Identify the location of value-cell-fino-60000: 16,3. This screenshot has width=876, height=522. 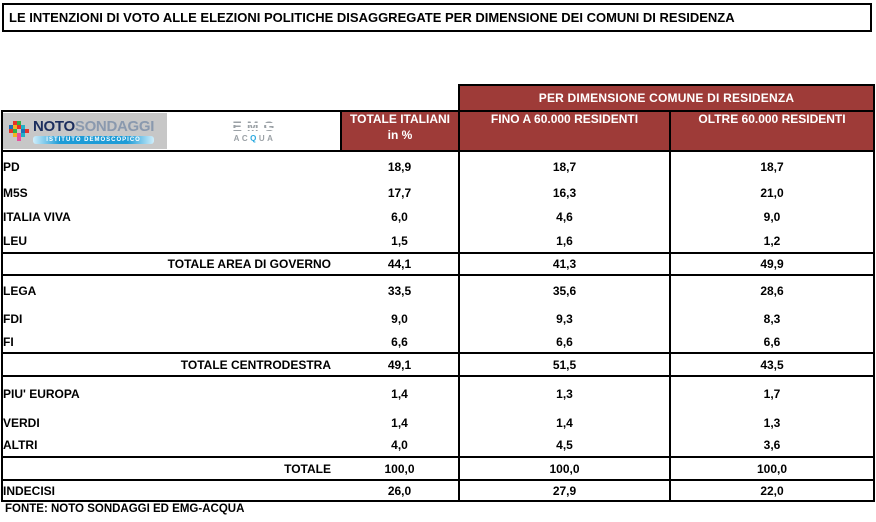
(564, 193).